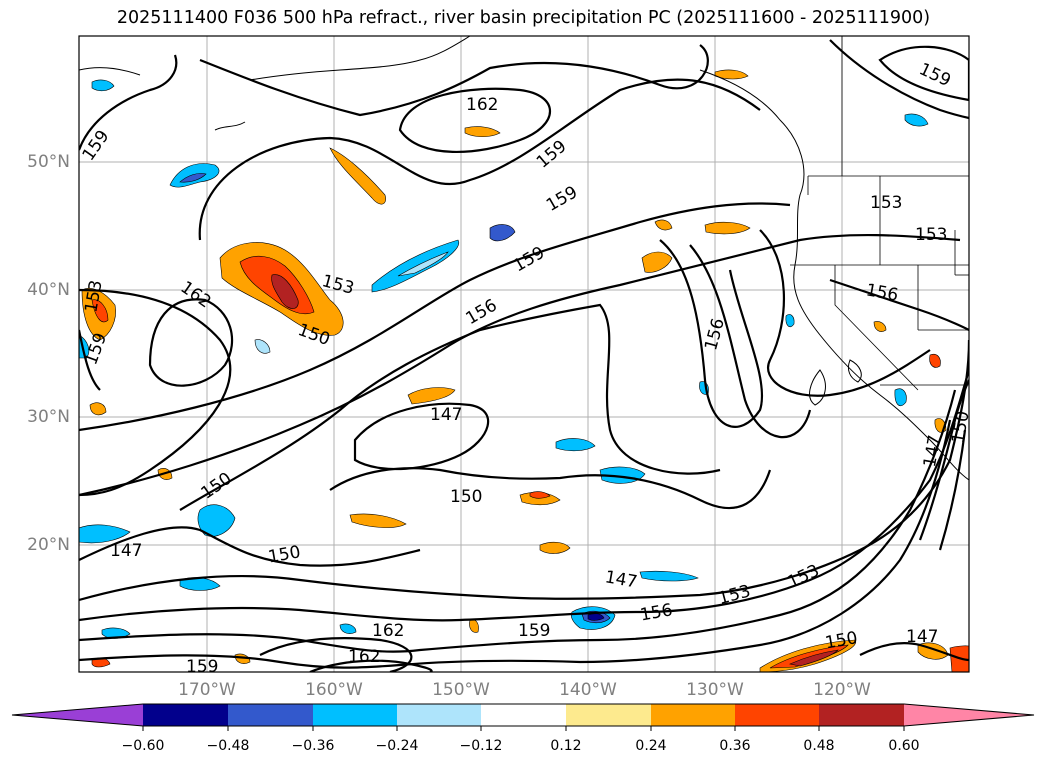  I want to click on longitude-label: 170°W, so click(207, 690).